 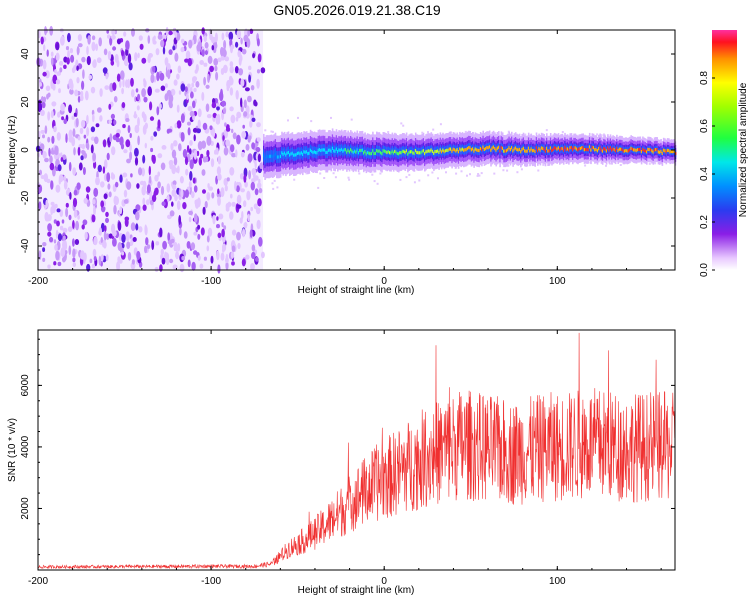 I want to click on x-tick-label: 100, so click(x=557, y=581).